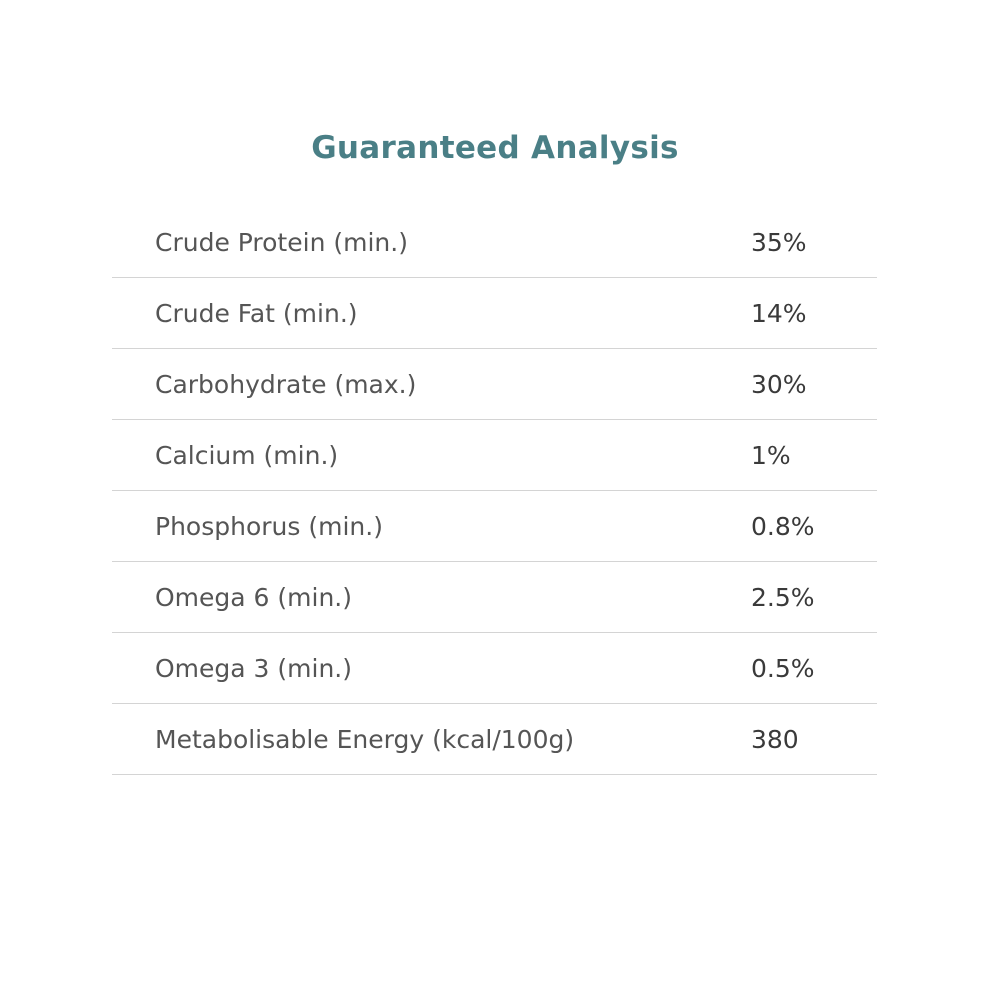 The image size is (1000, 1000). Describe the element at coordinates (779, 313) in the screenshot. I see `nutrient-value: 14%` at that location.